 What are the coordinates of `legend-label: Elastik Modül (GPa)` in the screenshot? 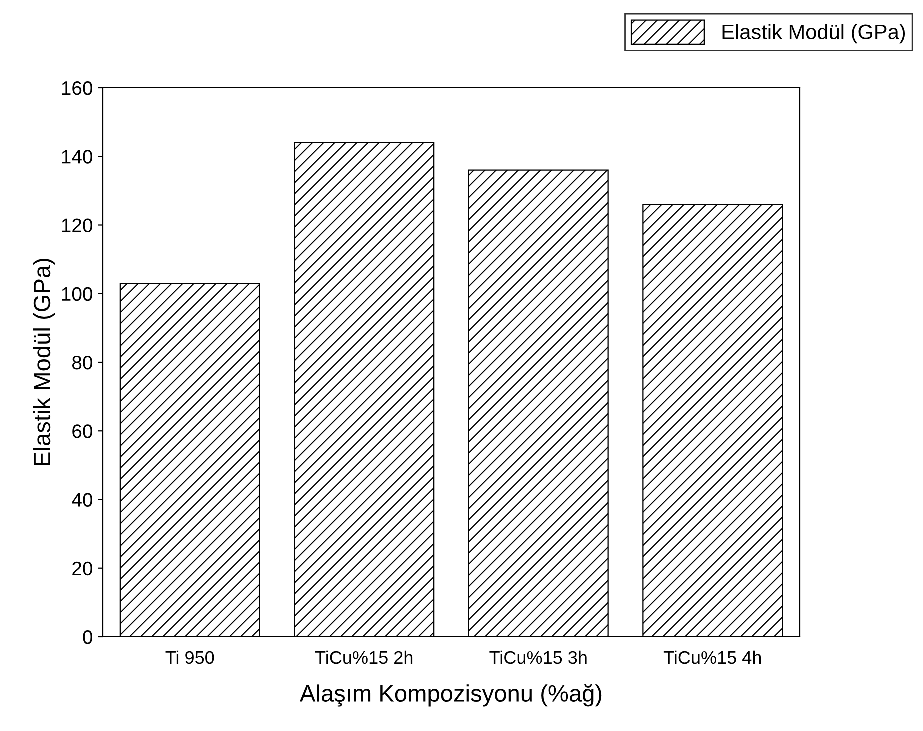 It's located at (814, 34).